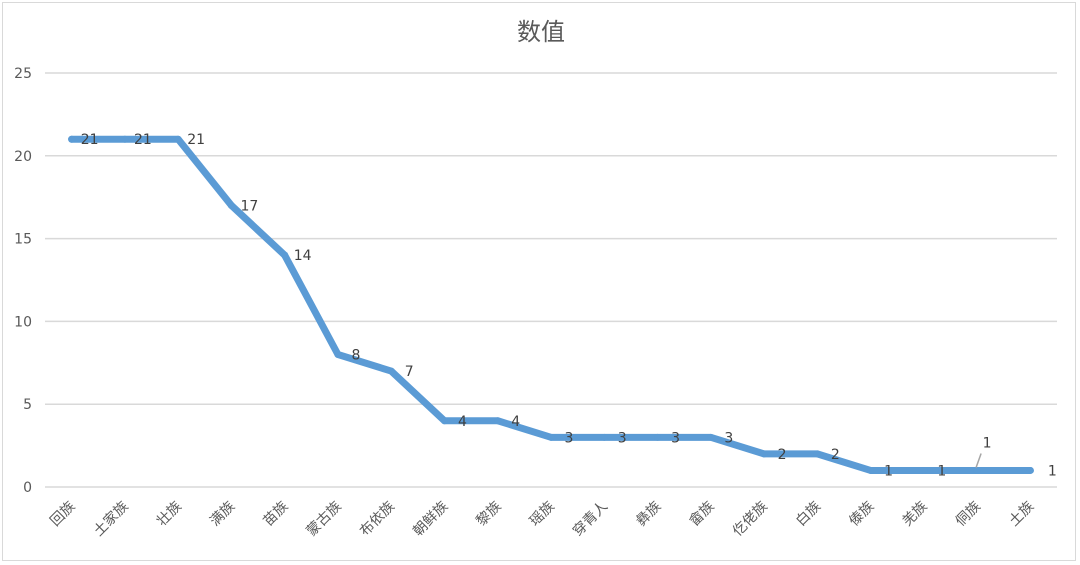 The image size is (1080, 565). Describe the element at coordinates (430, 519) in the screenshot. I see `x-tick-label: 朝鲜族` at that location.